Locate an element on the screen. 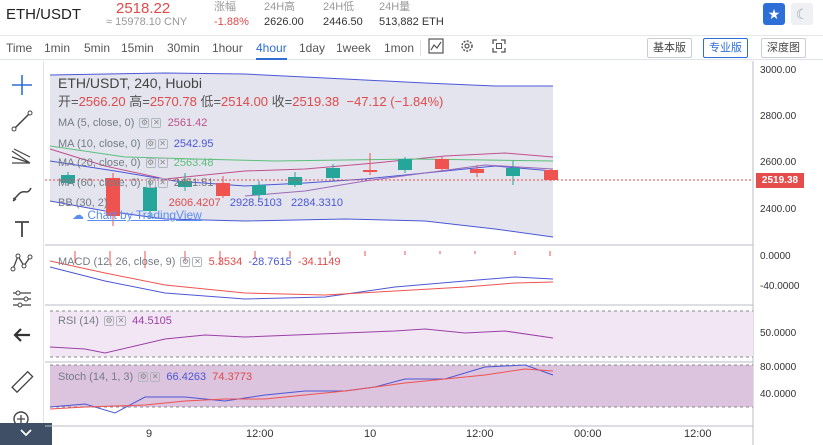 This screenshot has height=445, width=823. macd-value-2: -28.7615 is located at coordinates (270, 262).